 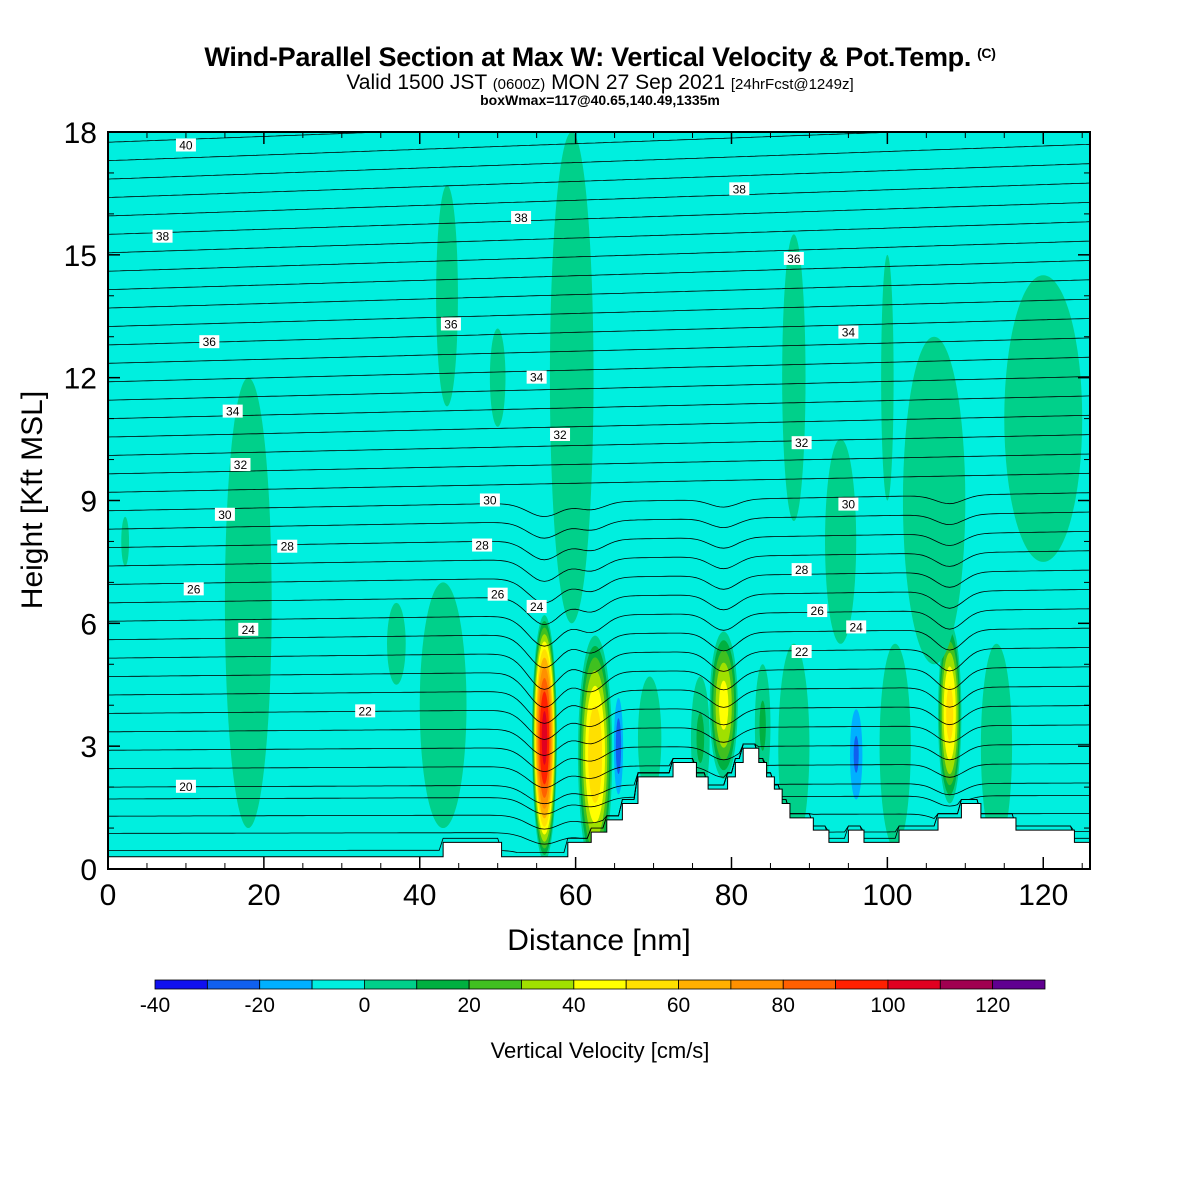 What do you see at coordinates (88, 624) in the screenshot?
I see `y-tick-label: 6` at bounding box center [88, 624].